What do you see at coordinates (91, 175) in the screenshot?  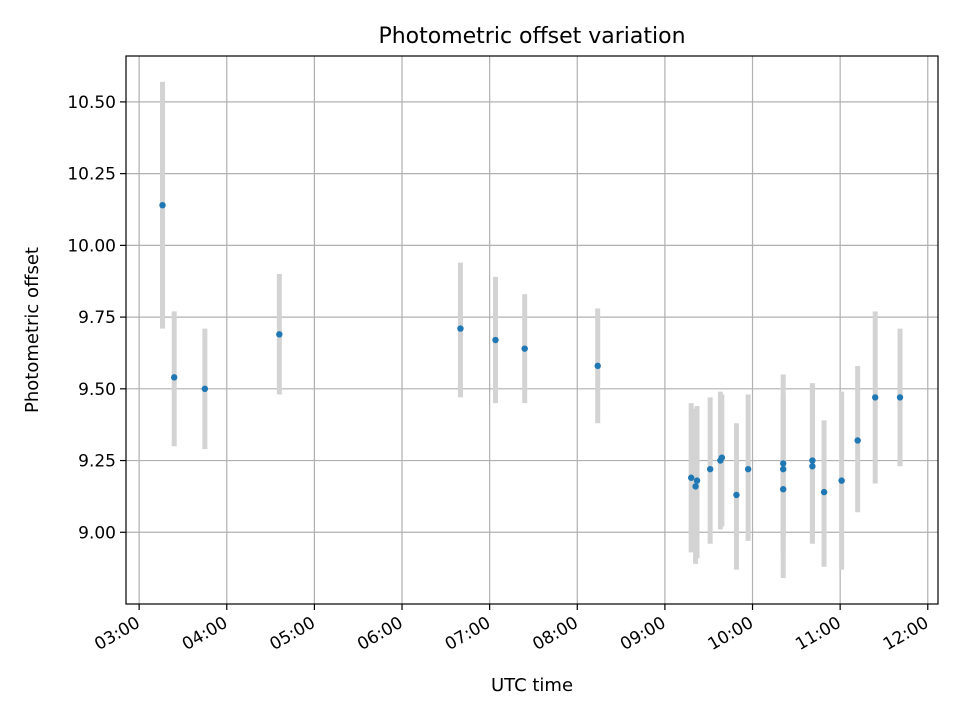 I see `y-tick-label: 10.25` at bounding box center [91, 175].